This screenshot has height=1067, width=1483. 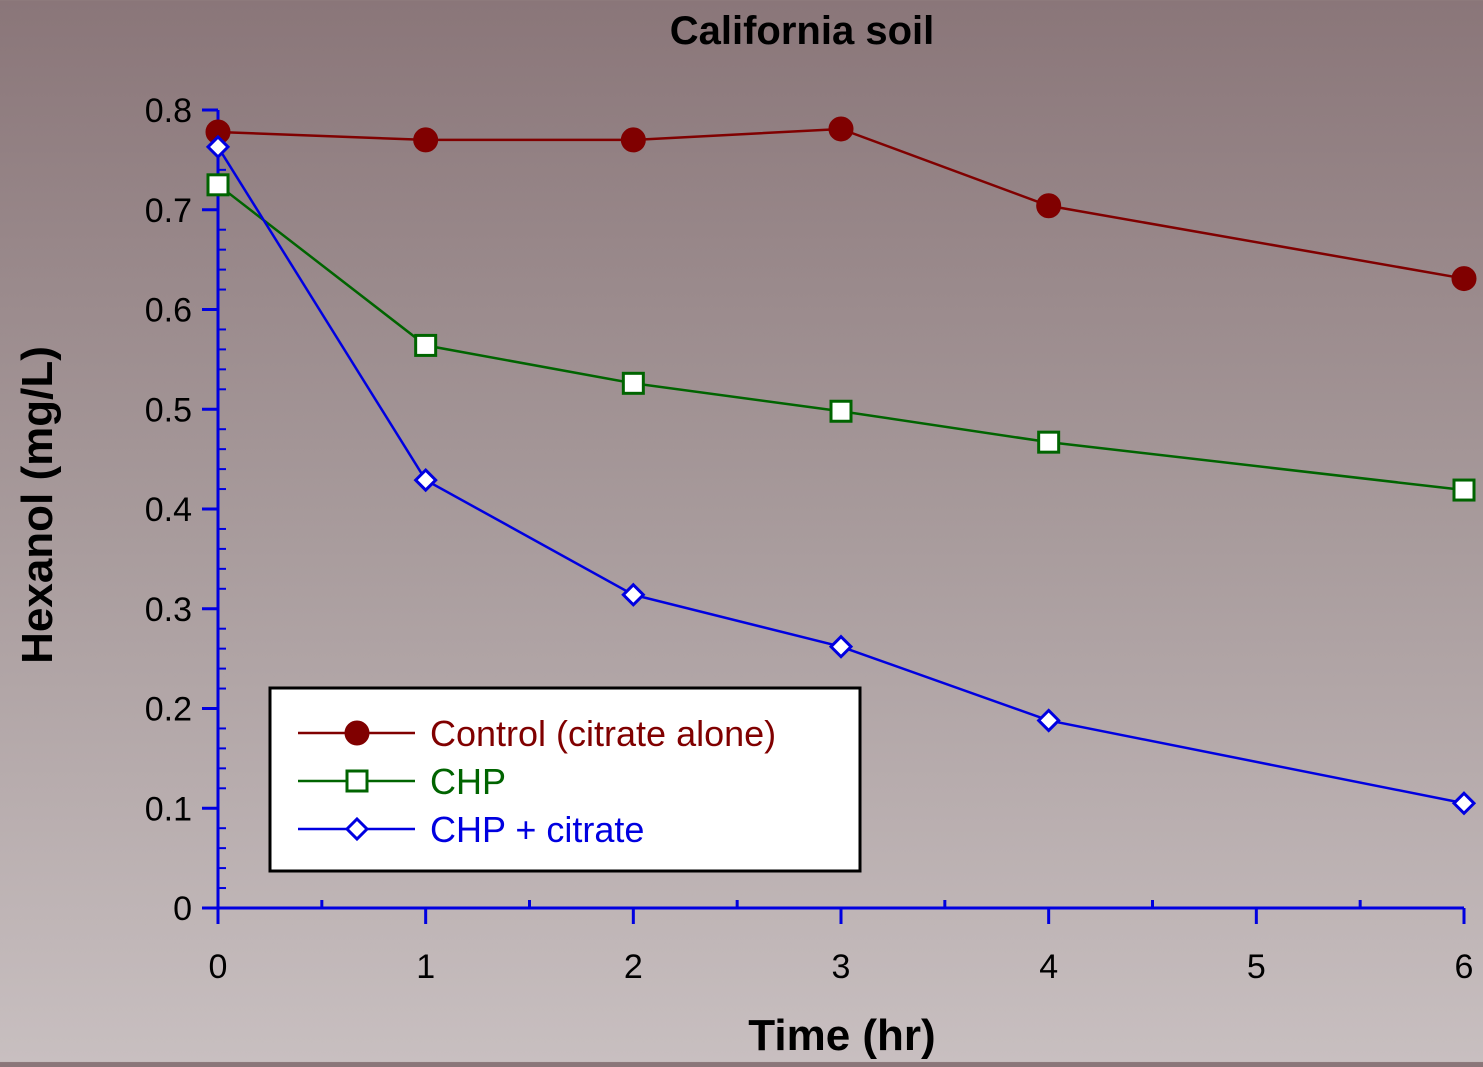 What do you see at coordinates (565, 779) in the screenshot?
I see `legend: Control (citrate alone) CHP CHP + citrate` at bounding box center [565, 779].